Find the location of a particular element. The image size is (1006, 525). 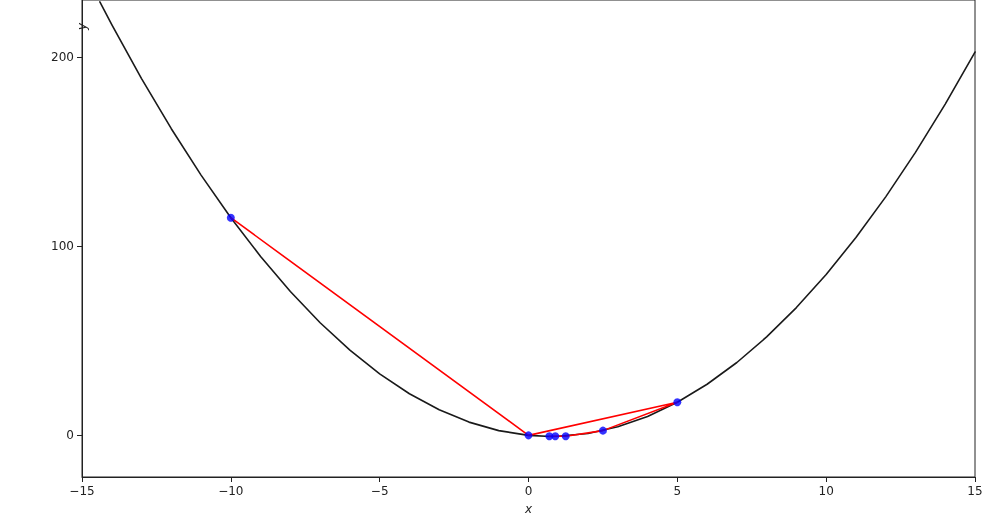

x-tick-label: 10 is located at coordinates (826, 491).